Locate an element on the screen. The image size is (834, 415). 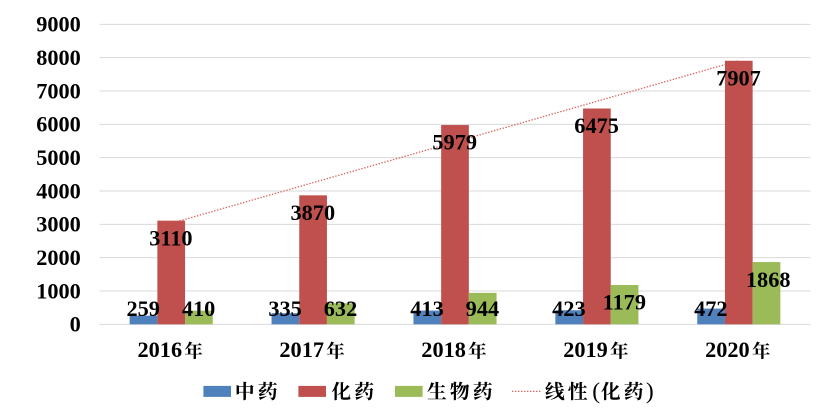
svg-text: 423 is located at coordinates (568, 308).